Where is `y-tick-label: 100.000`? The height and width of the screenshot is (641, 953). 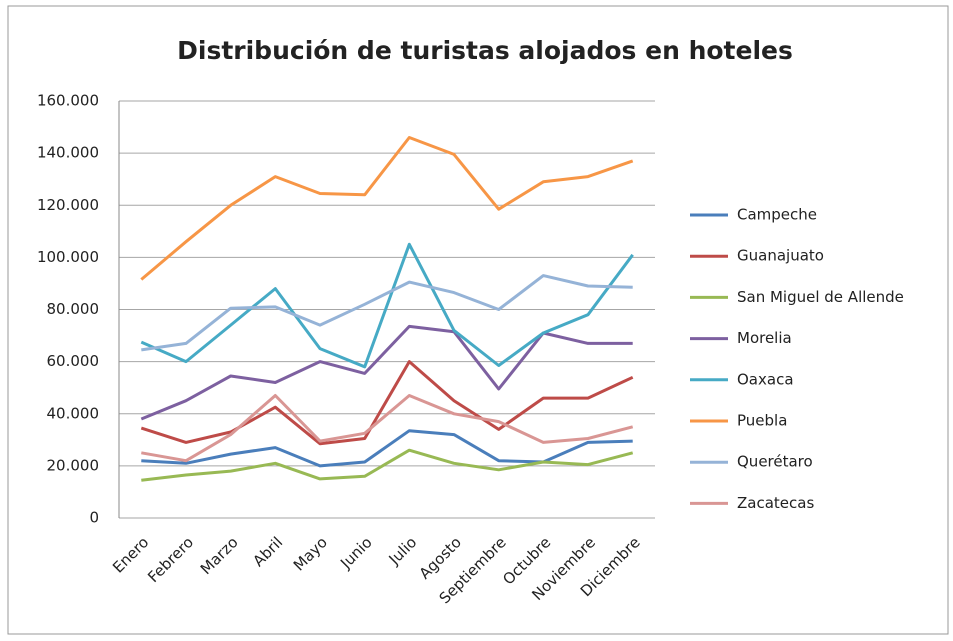 y-tick-label: 100.000 is located at coordinates (68, 257).